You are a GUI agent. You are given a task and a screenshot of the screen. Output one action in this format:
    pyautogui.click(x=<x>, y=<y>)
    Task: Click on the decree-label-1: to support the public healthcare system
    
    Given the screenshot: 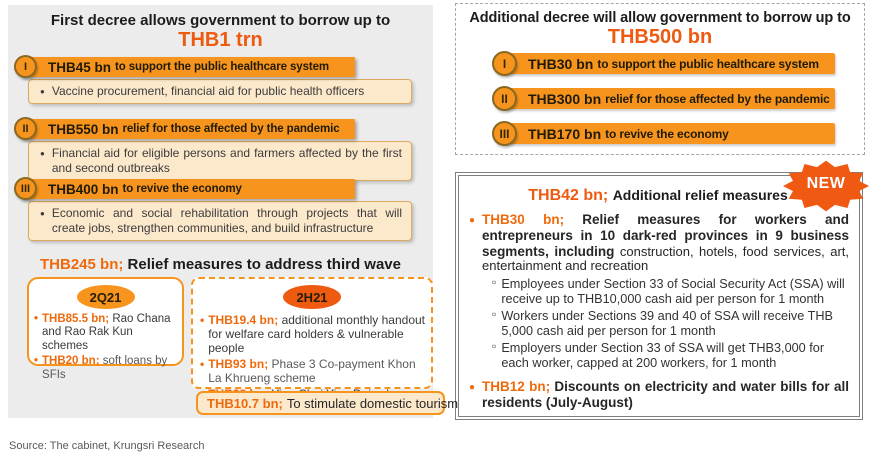 What is the action you would take?
    pyautogui.click(x=222, y=67)
    